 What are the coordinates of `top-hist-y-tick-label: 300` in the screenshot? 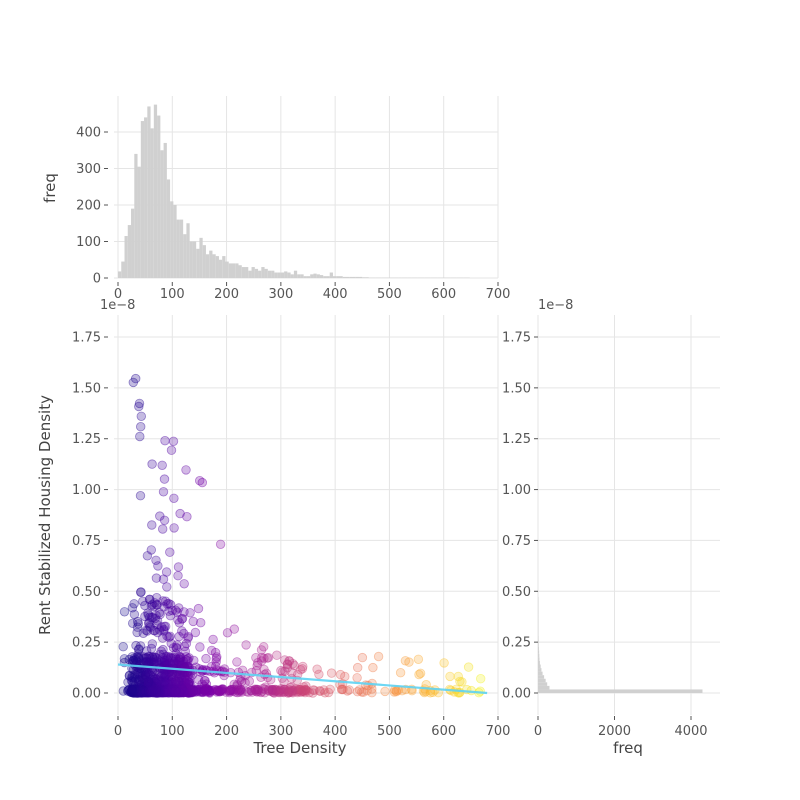 It's located at (88, 169).